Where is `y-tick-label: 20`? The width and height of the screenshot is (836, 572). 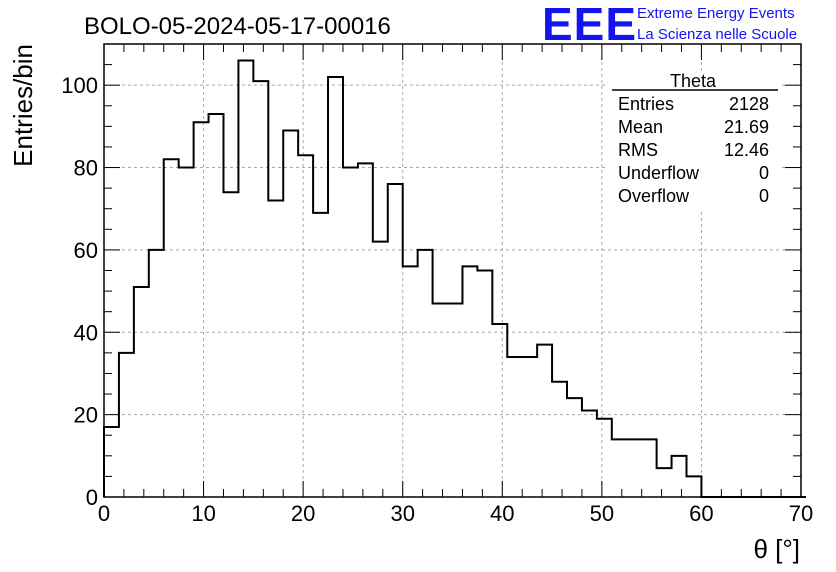
y-tick-label: 20 is located at coordinates (86, 415).